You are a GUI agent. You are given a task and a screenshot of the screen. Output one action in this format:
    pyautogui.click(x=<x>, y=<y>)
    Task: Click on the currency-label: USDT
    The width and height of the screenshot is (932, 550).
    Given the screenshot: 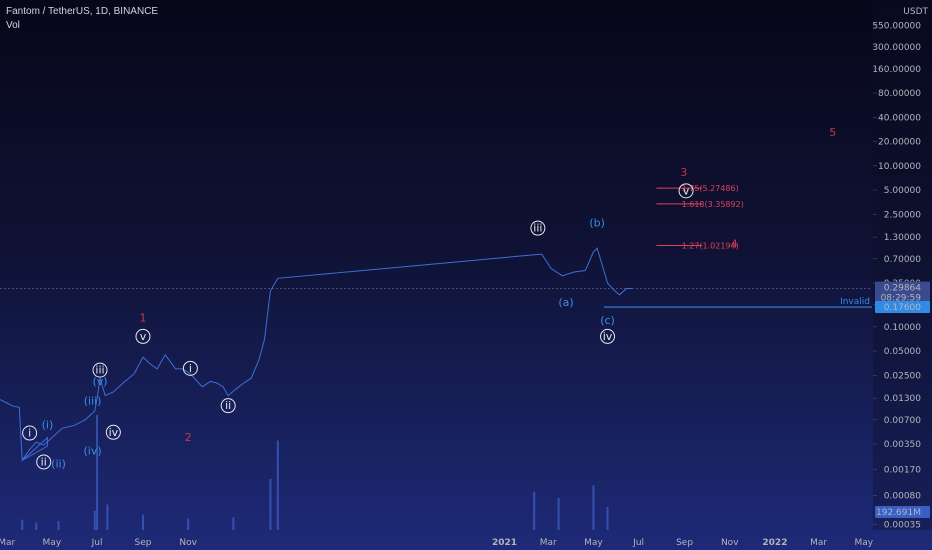 What is the action you would take?
    pyautogui.click(x=915, y=12)
    